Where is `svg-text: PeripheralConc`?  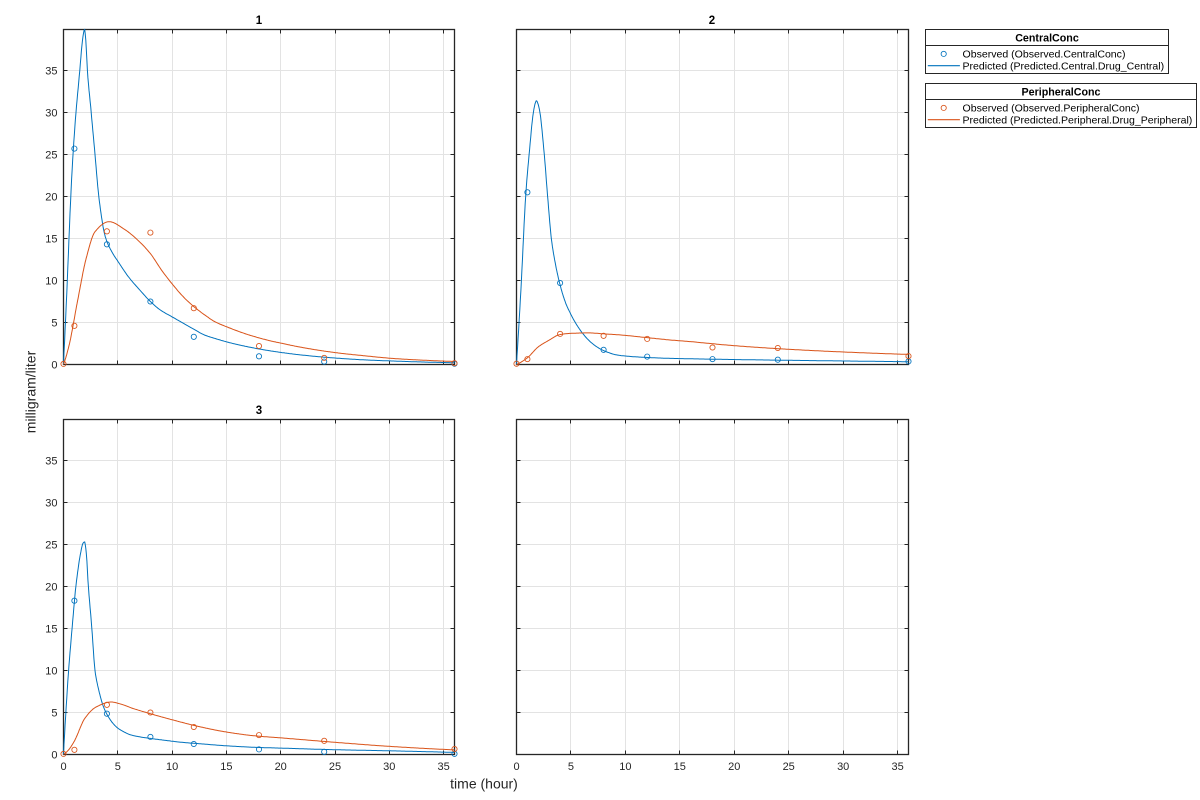 svg-text: PeripheralConc is located at coordinates (1061, 92).